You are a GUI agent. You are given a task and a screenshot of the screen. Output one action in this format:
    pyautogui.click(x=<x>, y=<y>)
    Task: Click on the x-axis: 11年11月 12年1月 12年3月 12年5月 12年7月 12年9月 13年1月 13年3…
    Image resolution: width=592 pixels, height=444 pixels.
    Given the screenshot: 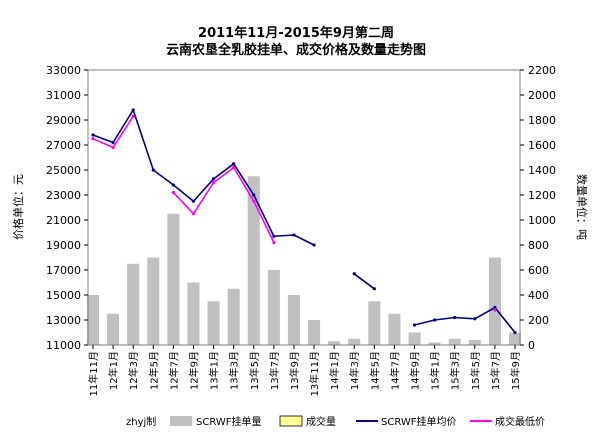 What is the action you would take?
    pyautogui.click(x=304, y=370)
    